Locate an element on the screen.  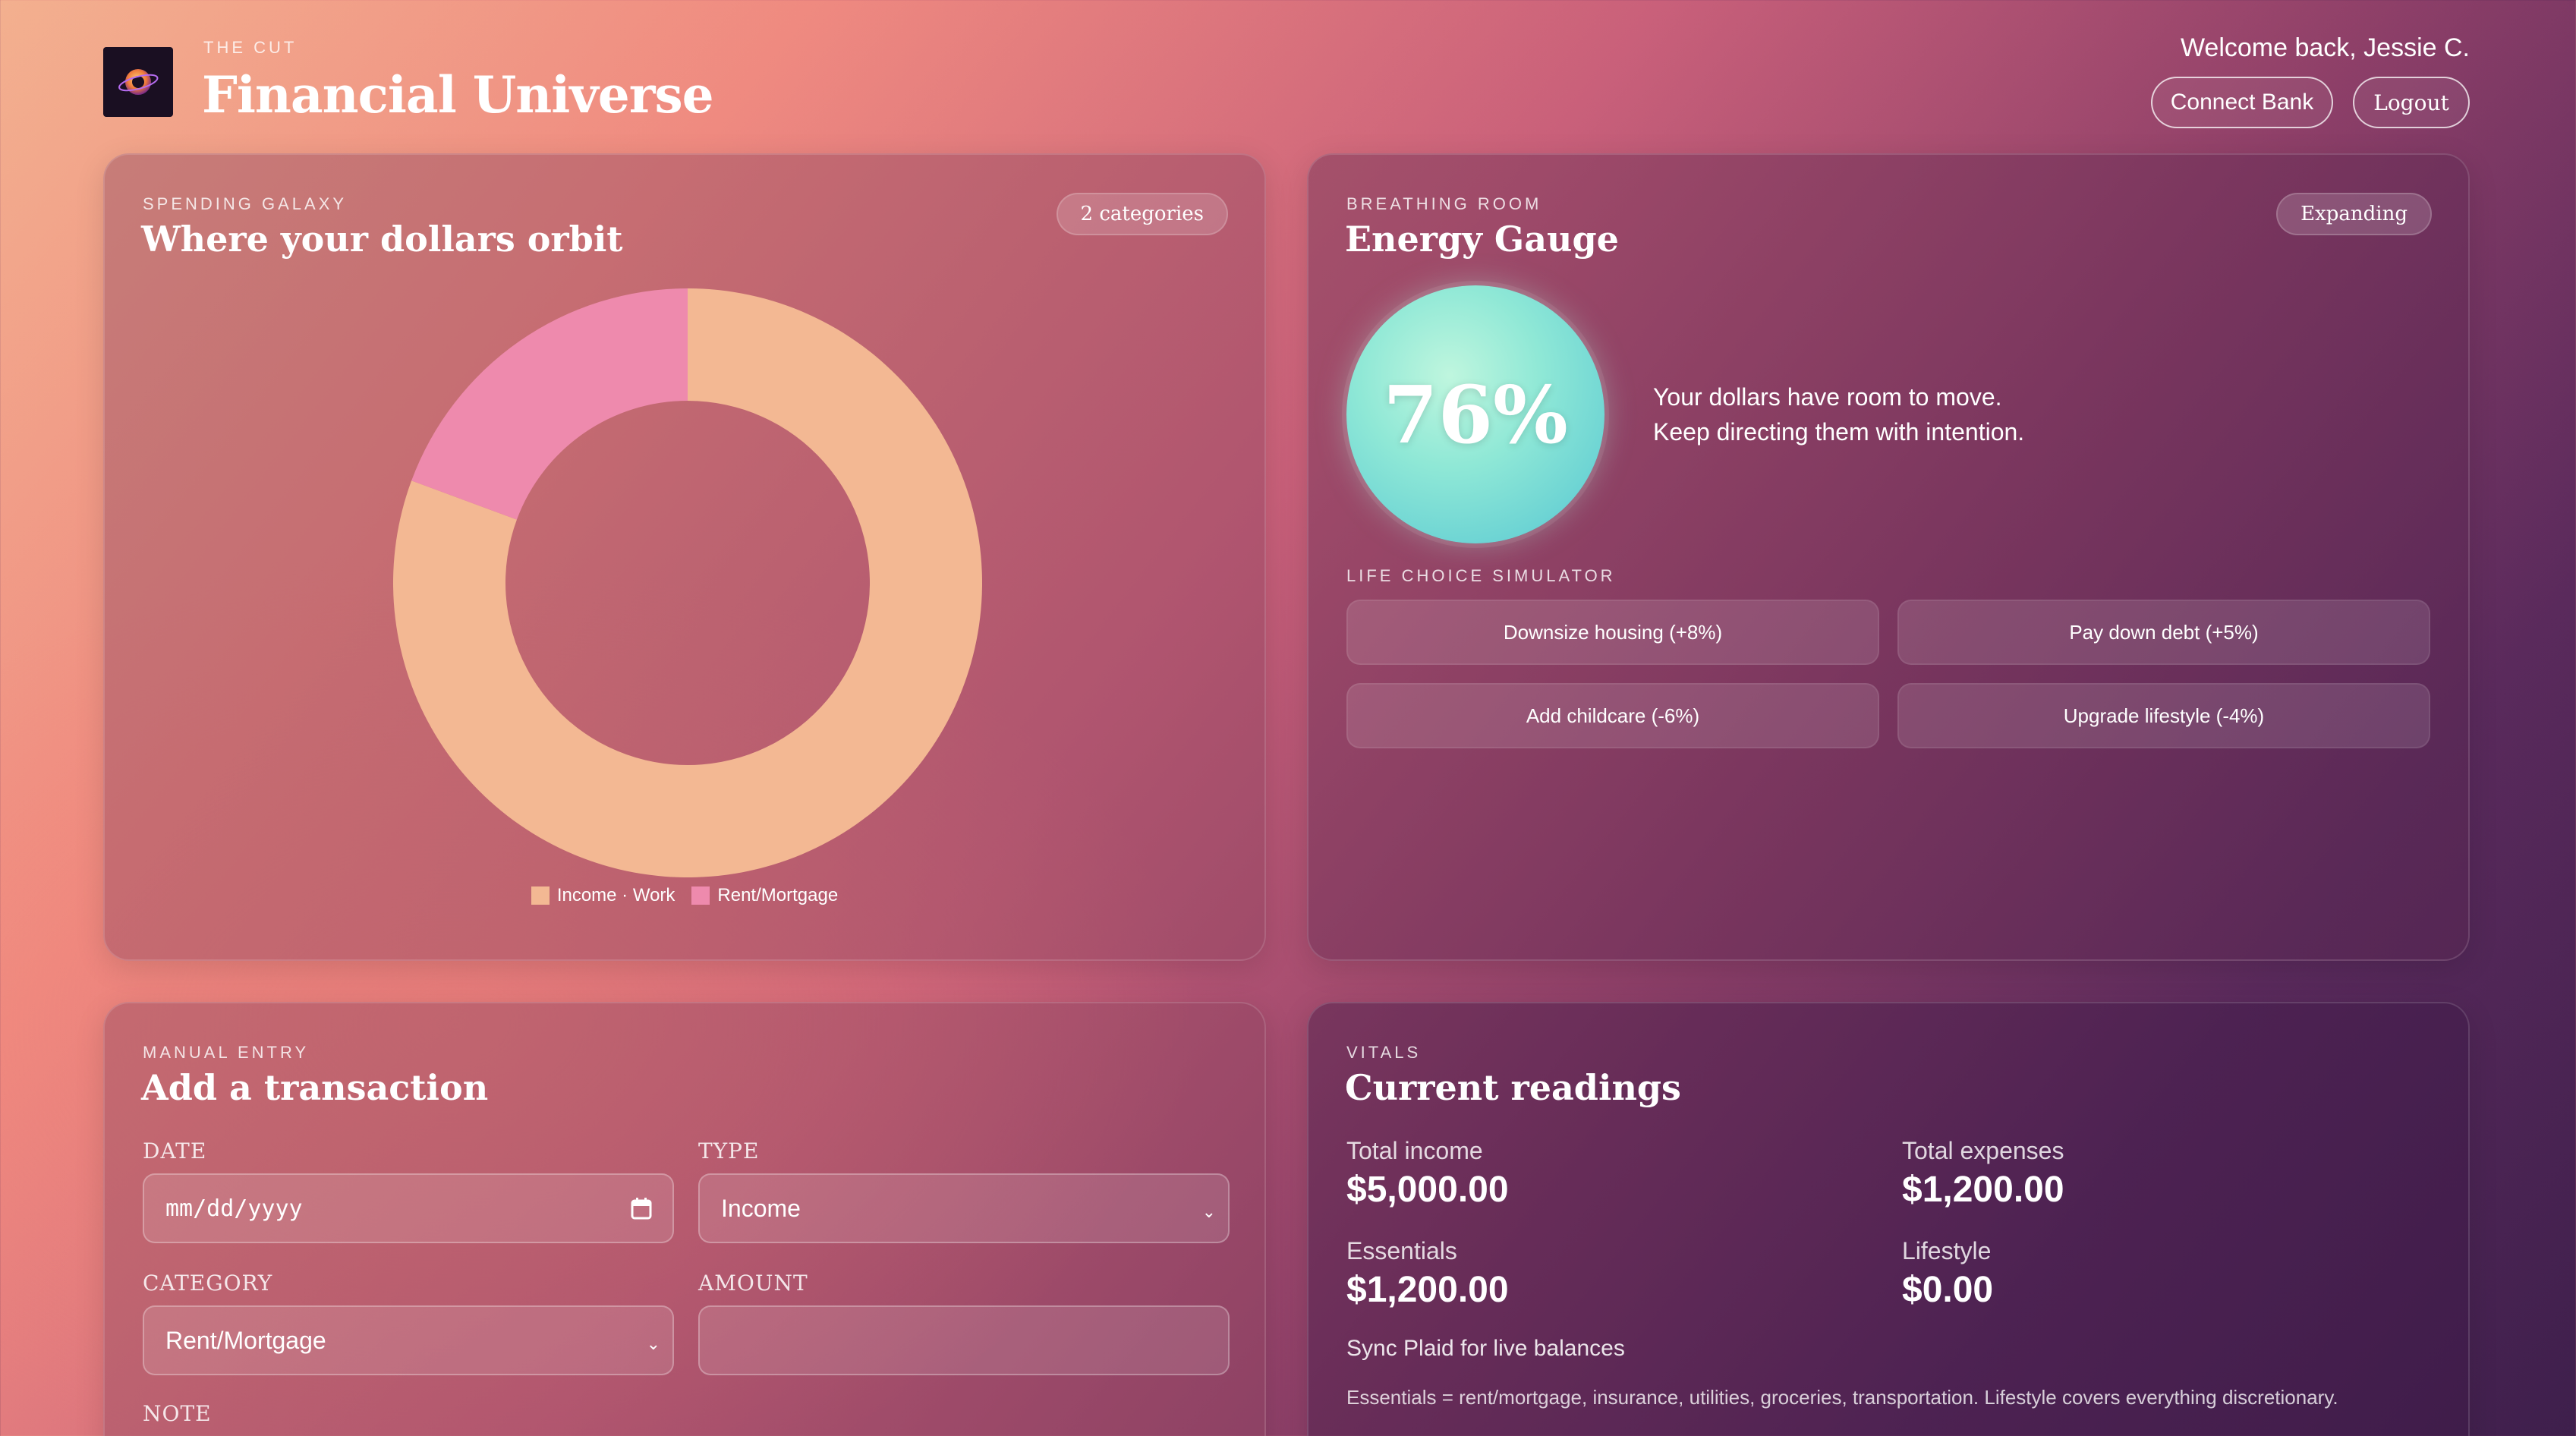
total-income-label: Total income is located at coordinates (1414, 1151).